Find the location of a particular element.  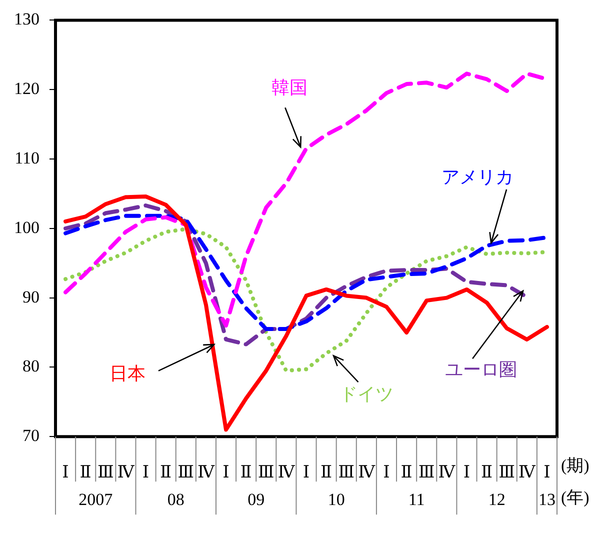

y-tick-label: 70 is located at coordinates (31, 436).